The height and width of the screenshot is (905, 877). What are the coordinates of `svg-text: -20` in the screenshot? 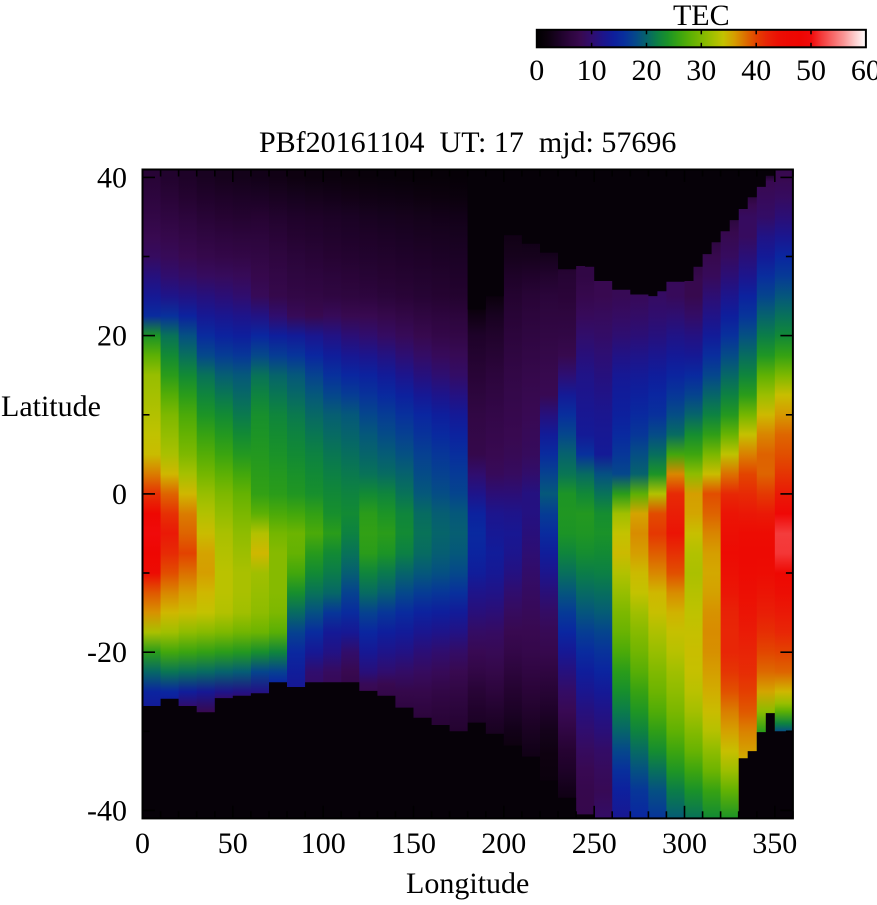 It's located at (107, 652).